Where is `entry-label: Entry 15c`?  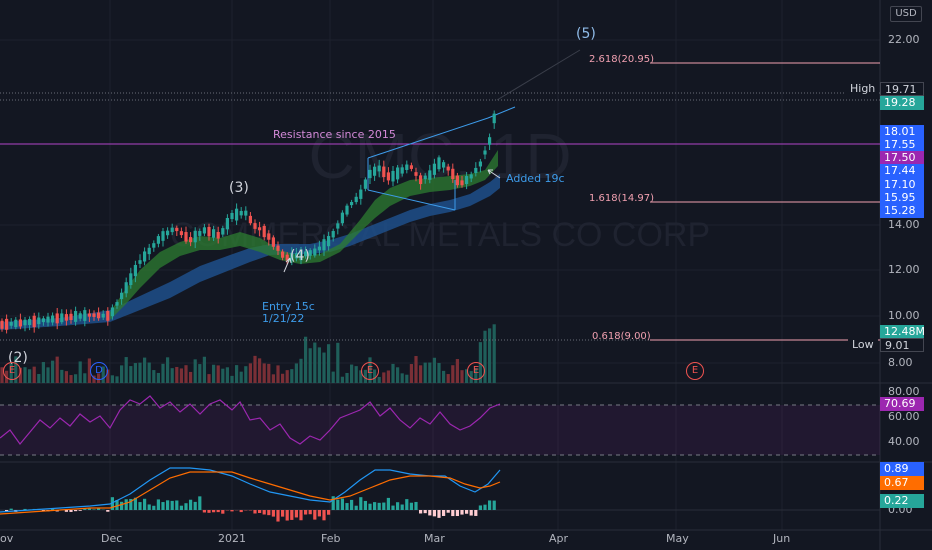
entry-label: Entry 15c is located at coordinates (288, 306).